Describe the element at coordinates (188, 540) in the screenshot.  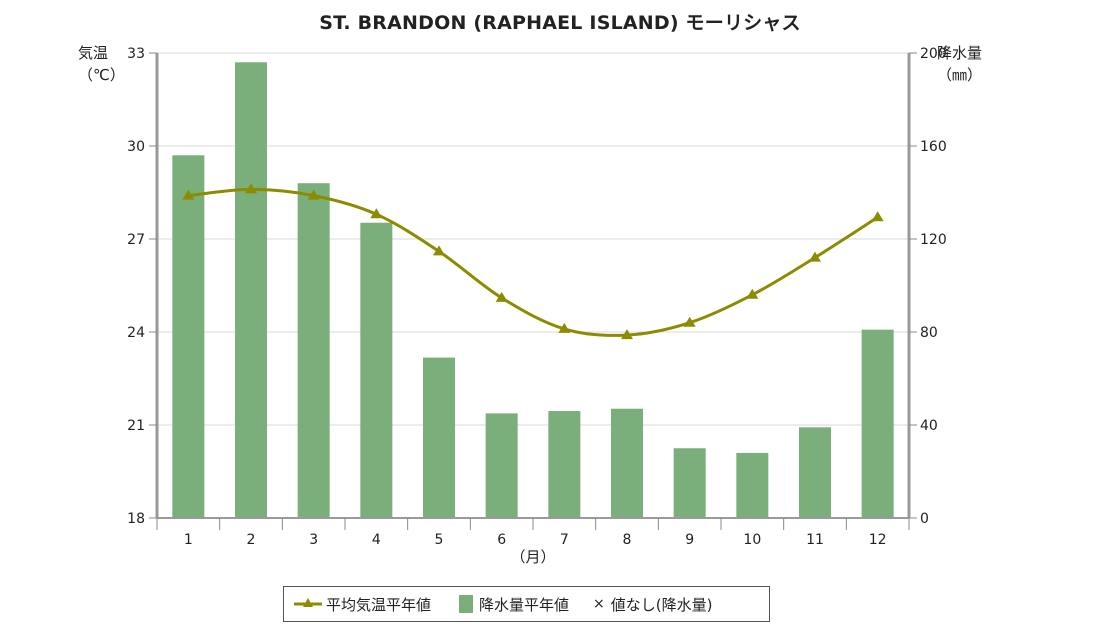
I see `x-tick-label: 1` at that location.